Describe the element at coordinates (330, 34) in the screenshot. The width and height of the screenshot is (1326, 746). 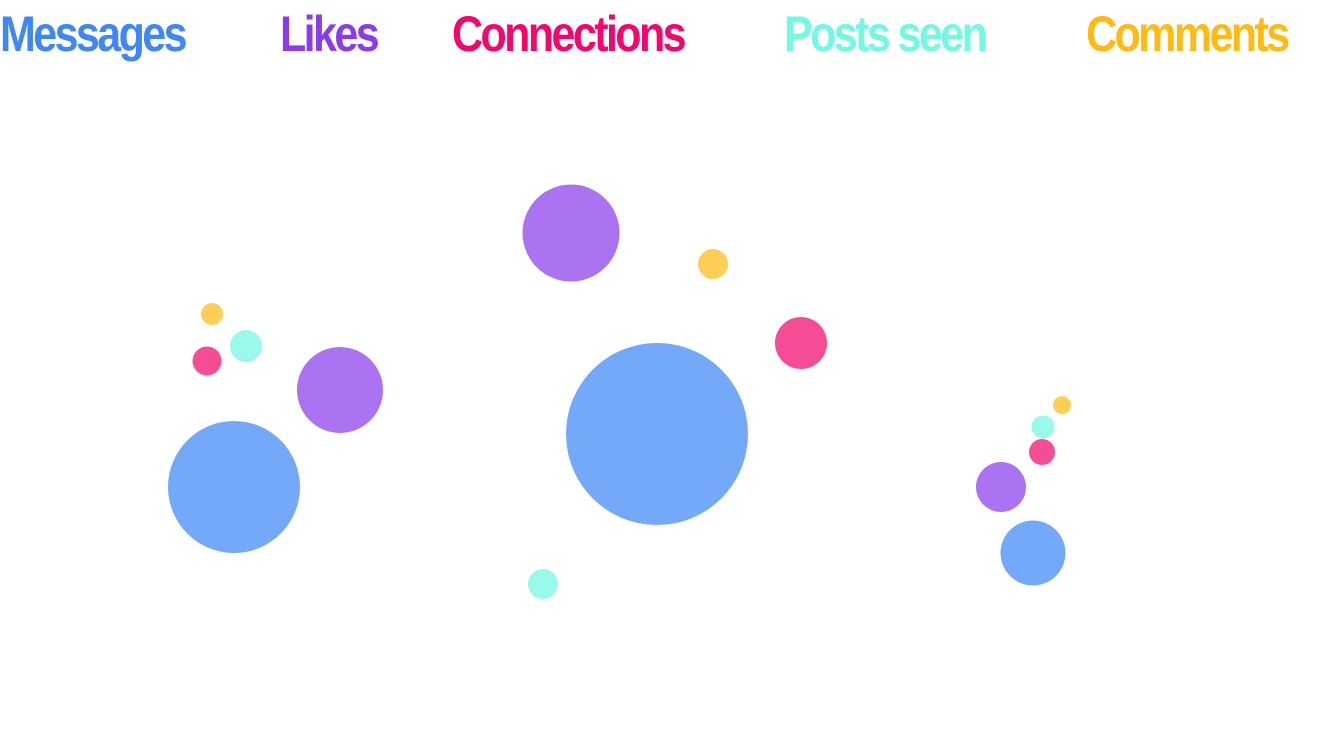
I see `legend-likes: Likes` at that location.